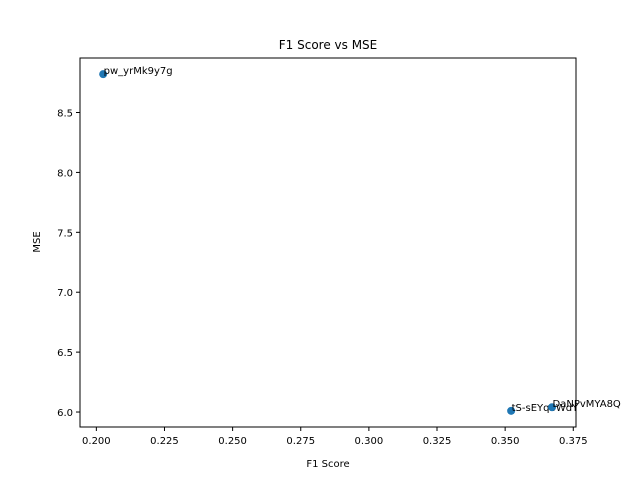  I want to click on x-axis: 0.200 0.225 0.250 0.275 0.300 0.325 0.350 0.375, so click(335, 437).